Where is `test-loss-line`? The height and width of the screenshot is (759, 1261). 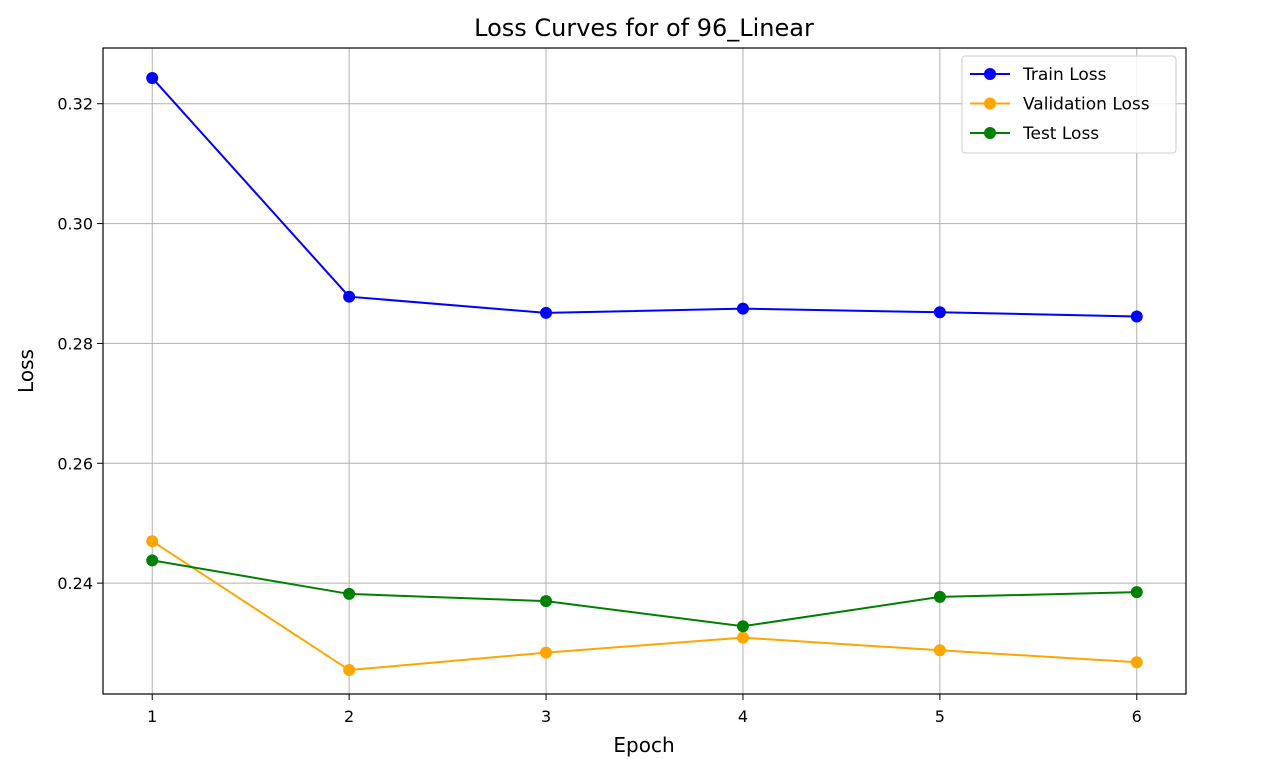 test-loss-line is located at coordinates (644, 593).